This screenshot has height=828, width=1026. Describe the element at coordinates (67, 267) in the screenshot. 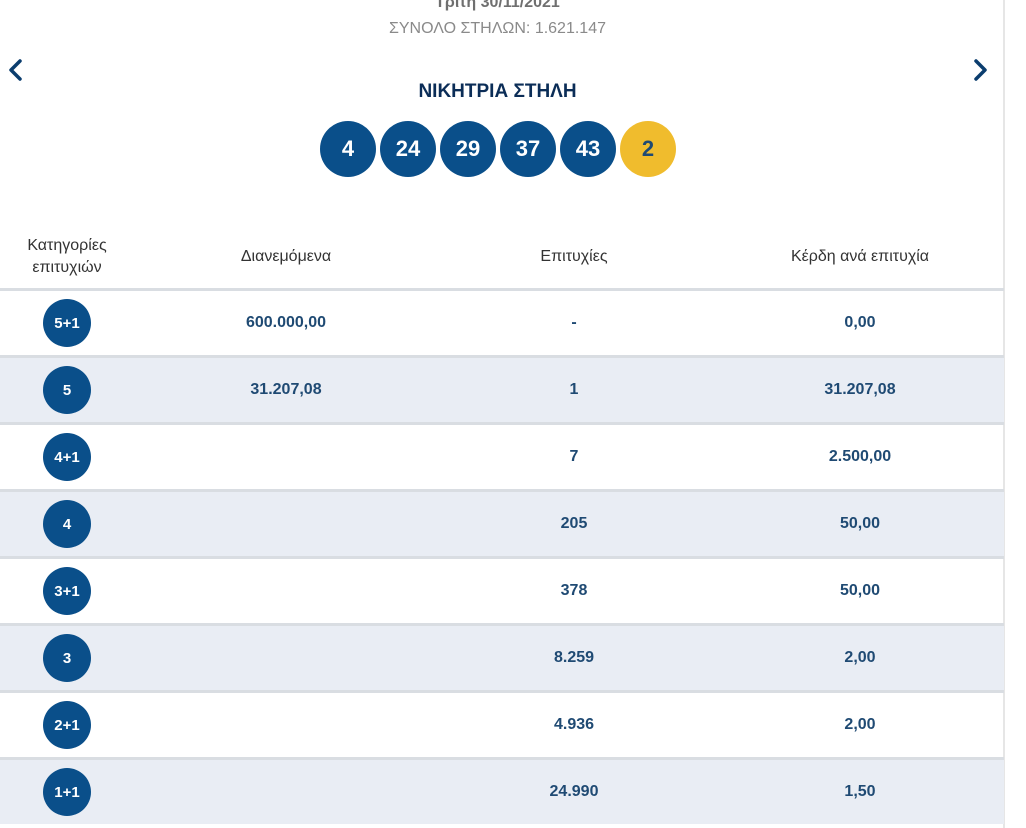

I see `header-category-line2: επιτυχιών` at that location.